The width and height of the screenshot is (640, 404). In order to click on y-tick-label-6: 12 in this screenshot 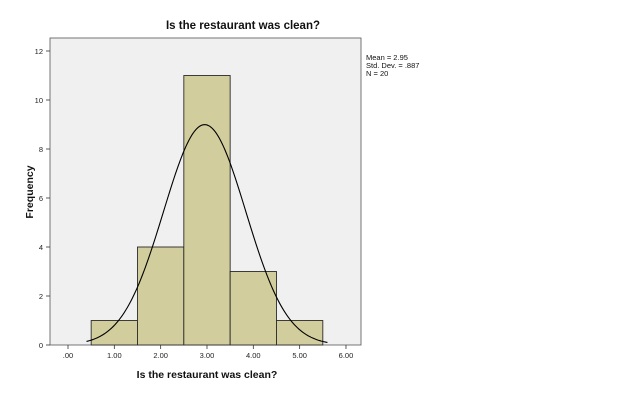, I will do `click(39, 51)`.